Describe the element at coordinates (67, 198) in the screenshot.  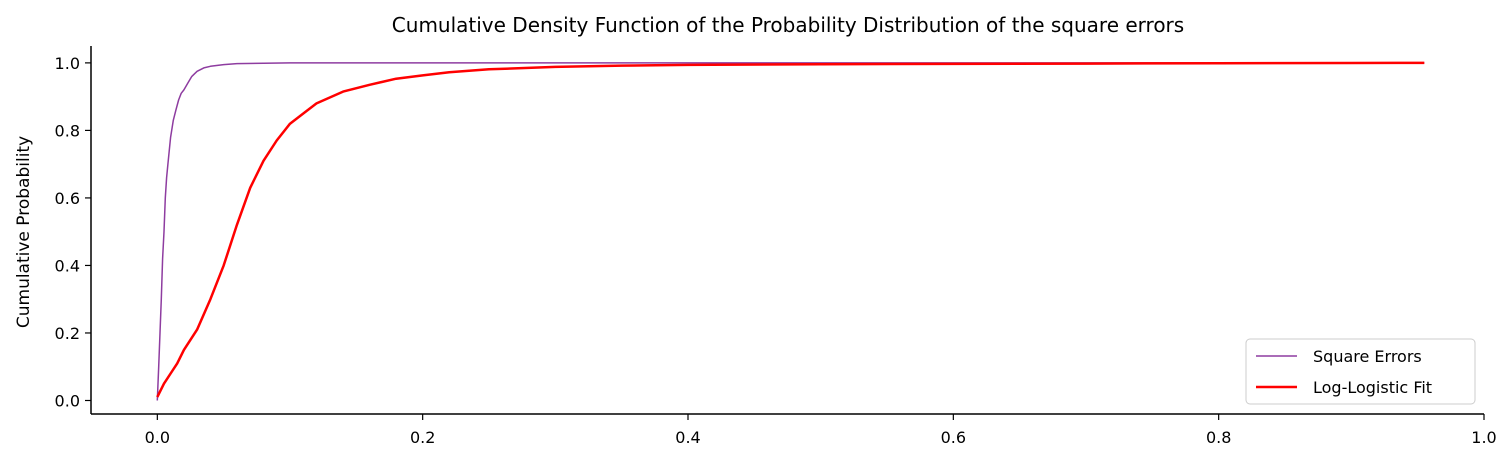
I see `y-tick-label: 0.6` at that location.